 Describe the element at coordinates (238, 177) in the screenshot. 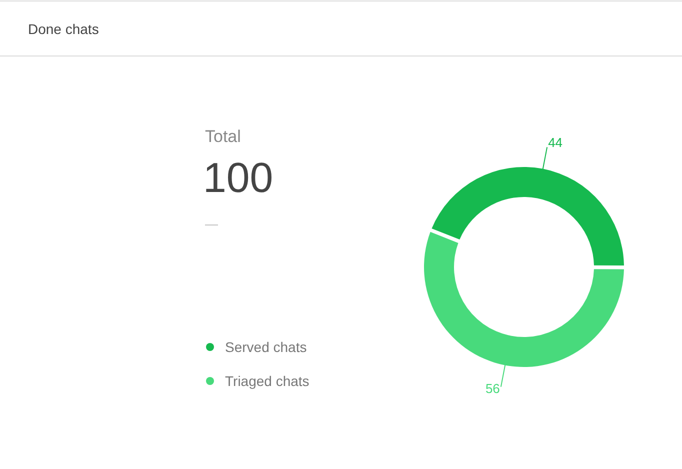

I see `text: 100` at that location.